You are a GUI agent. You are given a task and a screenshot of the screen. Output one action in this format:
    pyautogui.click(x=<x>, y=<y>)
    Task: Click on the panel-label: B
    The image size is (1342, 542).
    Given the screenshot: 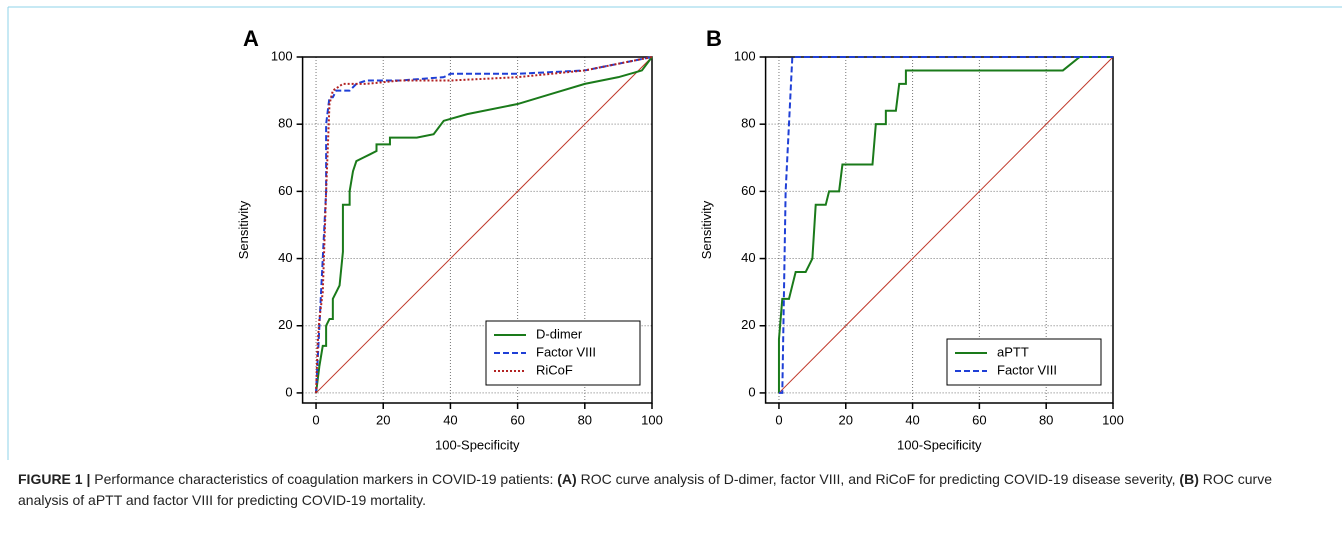 What is the action you would take?
    pyautogui.click(x=714, y=38)
    